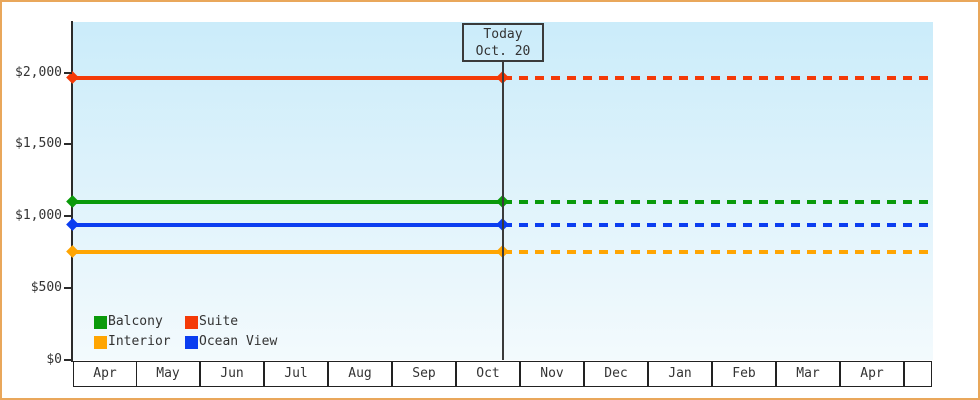 The height and width of the screenshot is (400, 980). Describe the element at coordinates (918, 374) in the screenshot. I see `month-cell-partial` at that location.